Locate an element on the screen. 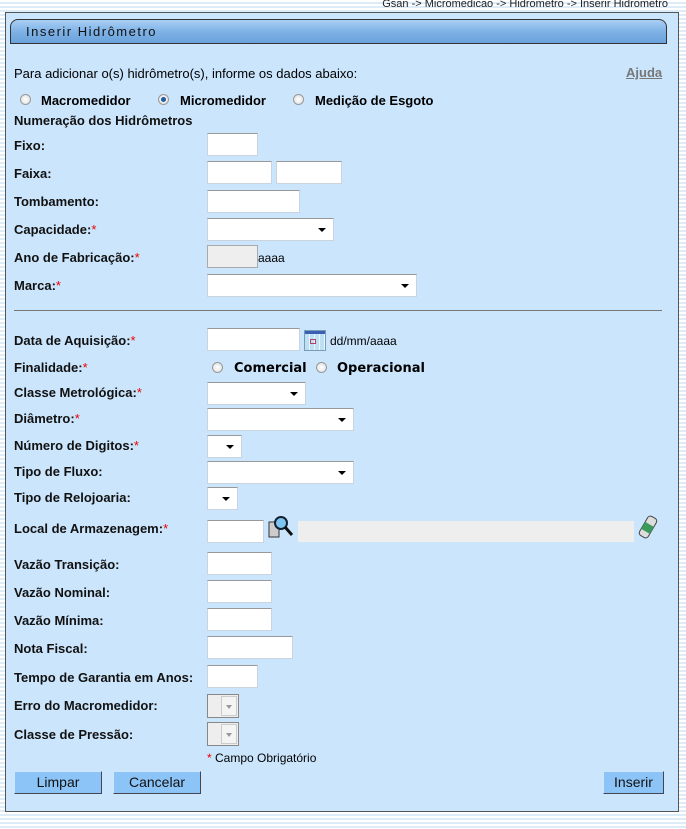 The height and width of the screenshot is (829, 686). search-icon is located at coordinates (281, 527).